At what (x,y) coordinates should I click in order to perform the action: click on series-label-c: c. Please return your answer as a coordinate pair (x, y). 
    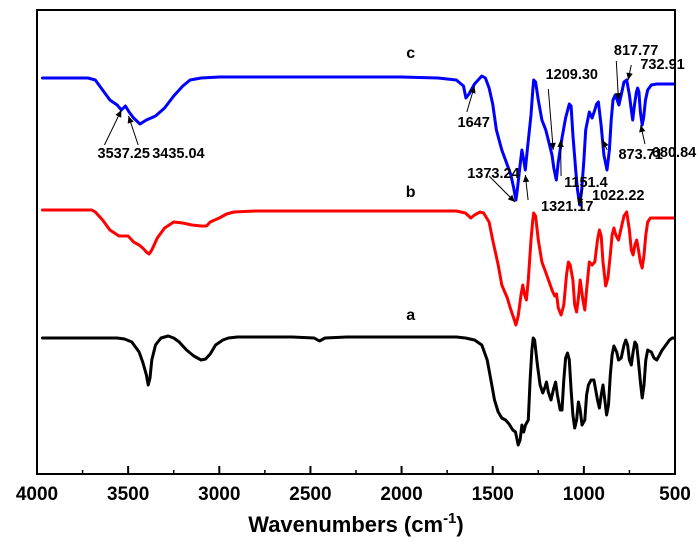
    Looking at the image, I should click on (410, 53).